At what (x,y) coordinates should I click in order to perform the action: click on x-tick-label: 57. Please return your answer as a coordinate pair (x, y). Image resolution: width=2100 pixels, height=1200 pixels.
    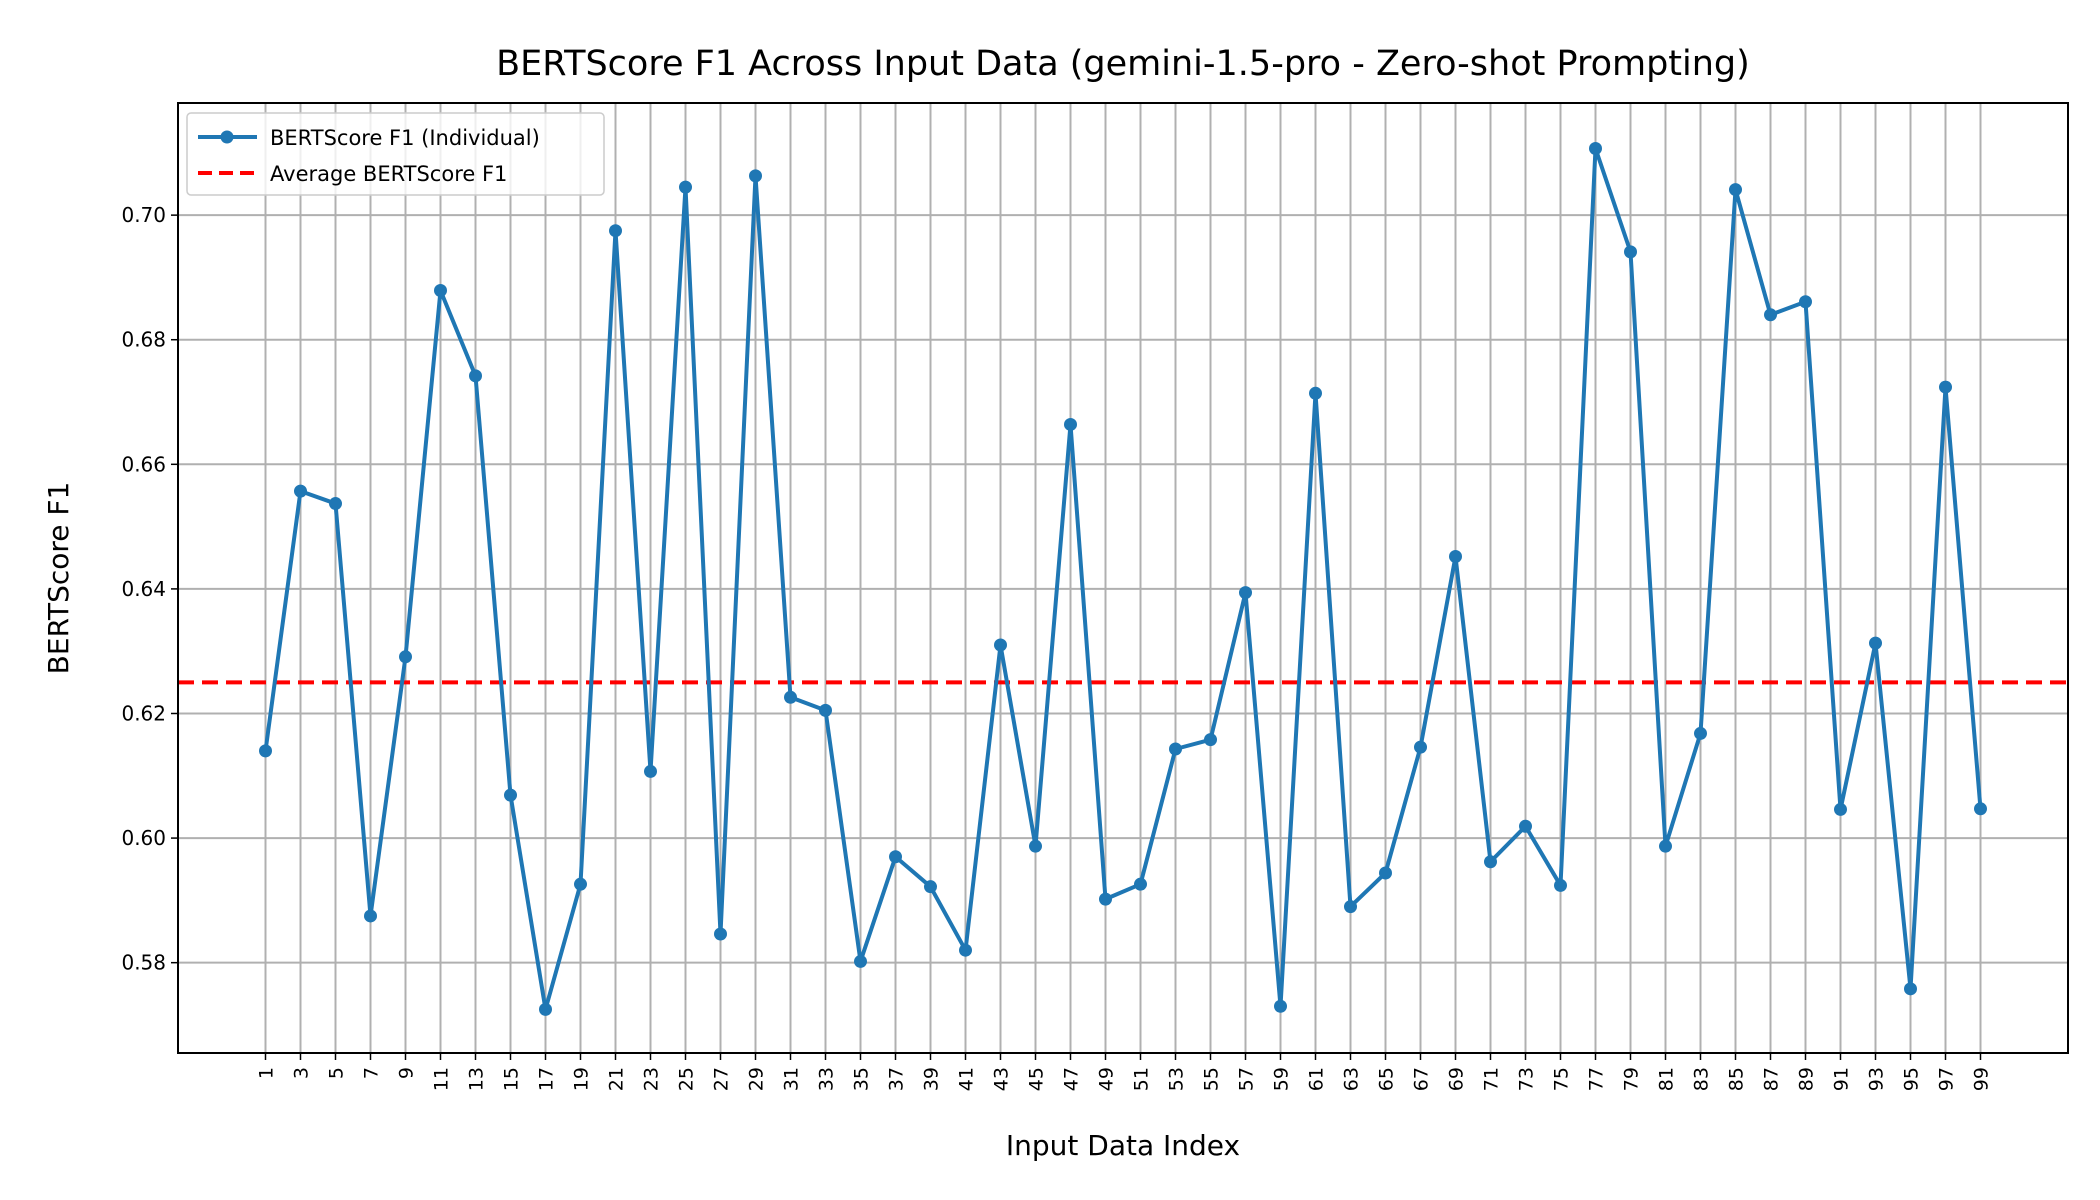
    Looking at the image, I should click on (1247, 1079).